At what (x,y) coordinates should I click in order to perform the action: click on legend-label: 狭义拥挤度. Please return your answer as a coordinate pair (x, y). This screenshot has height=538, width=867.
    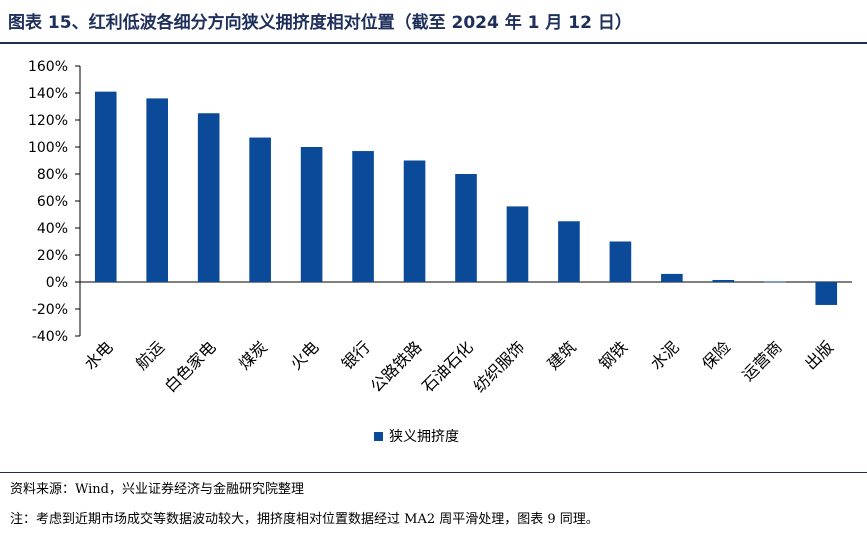
    Looking at the image, I should click on (424, 437).